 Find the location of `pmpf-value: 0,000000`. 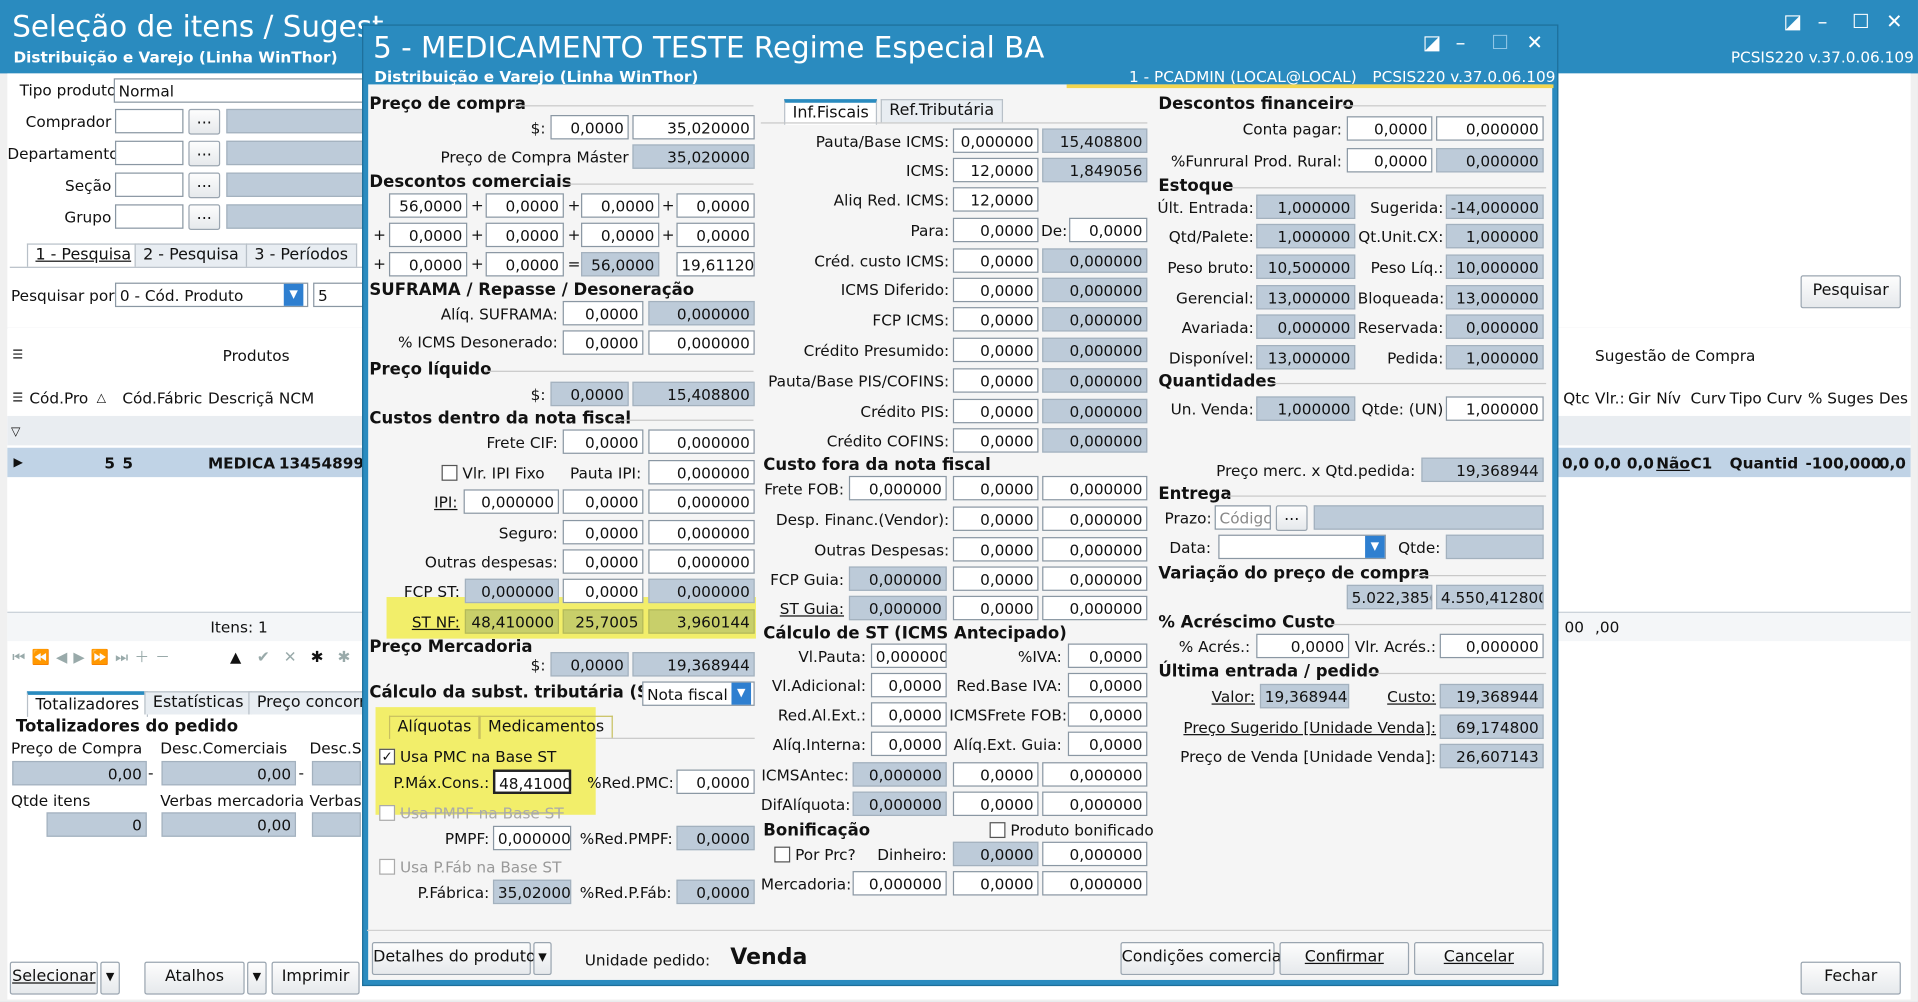

pmpf-value: 0,000000 is located at coordinates (532, 838).